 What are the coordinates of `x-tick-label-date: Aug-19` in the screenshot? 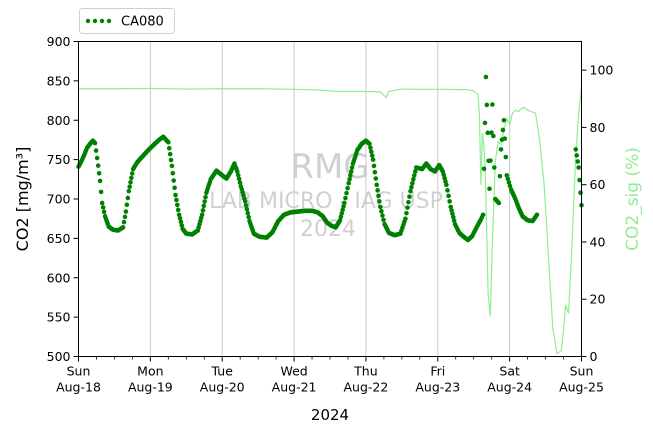 It's located at (150, 387).